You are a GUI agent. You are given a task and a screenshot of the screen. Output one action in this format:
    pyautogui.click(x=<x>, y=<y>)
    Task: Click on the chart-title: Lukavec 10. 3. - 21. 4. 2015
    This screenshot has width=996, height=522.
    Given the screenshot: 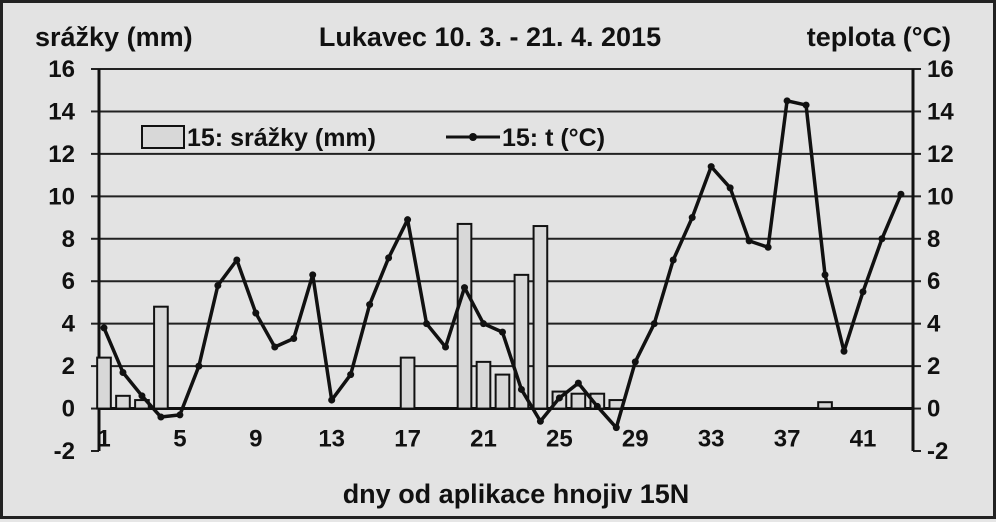 What is the action you would take?
    pyautogui.click(x=490, y=37)
    